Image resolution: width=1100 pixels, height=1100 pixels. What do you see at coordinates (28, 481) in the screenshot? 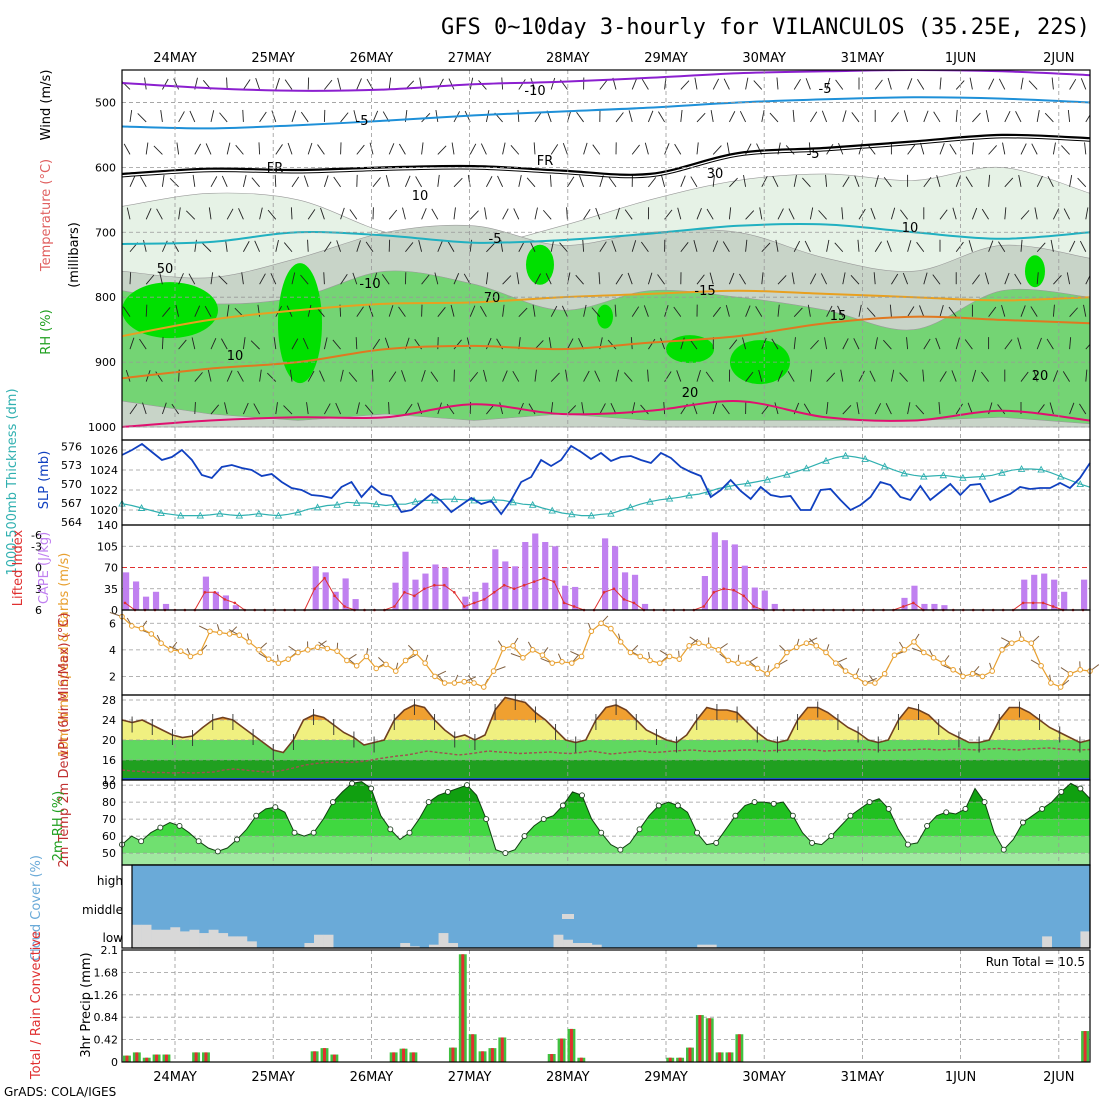
I see `slp-ylabel: 1000-500mb Thickness (dm) SLP (mb)` at bounding box center [28, 481].